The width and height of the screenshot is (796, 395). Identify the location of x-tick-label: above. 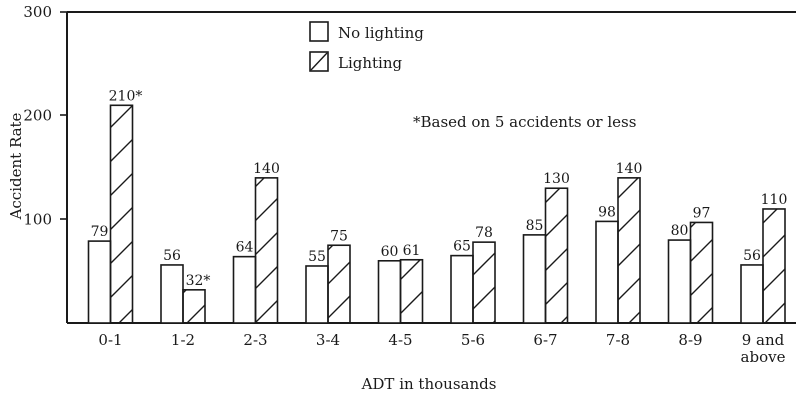
(763, 357).